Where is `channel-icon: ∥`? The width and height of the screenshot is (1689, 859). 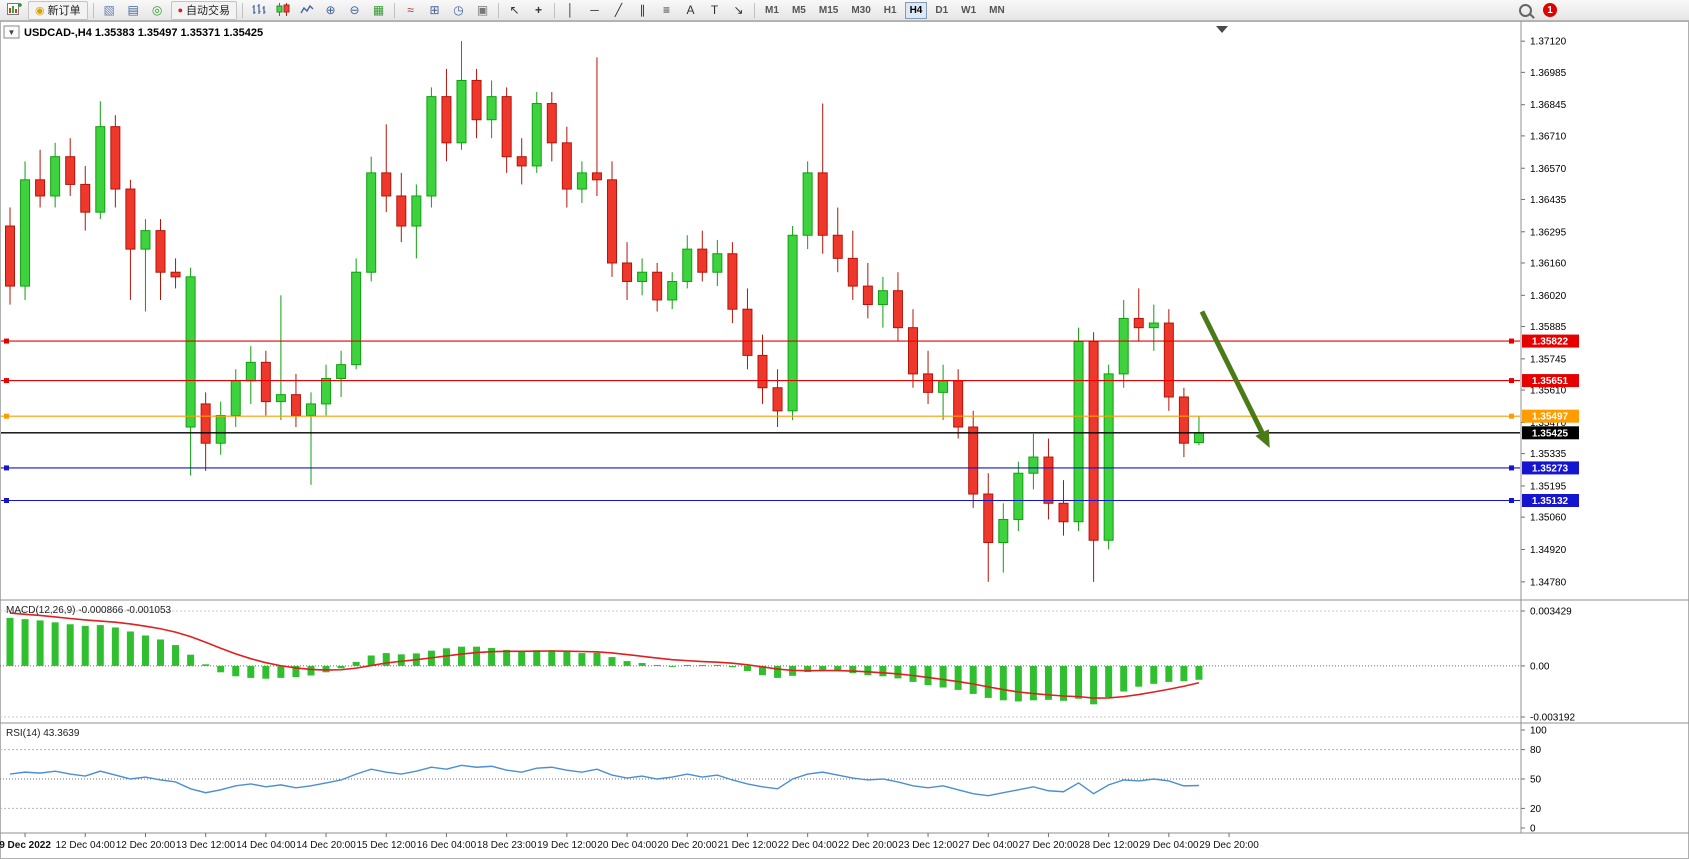
channel-icon: ∥ is located at coordinates (642, 10).